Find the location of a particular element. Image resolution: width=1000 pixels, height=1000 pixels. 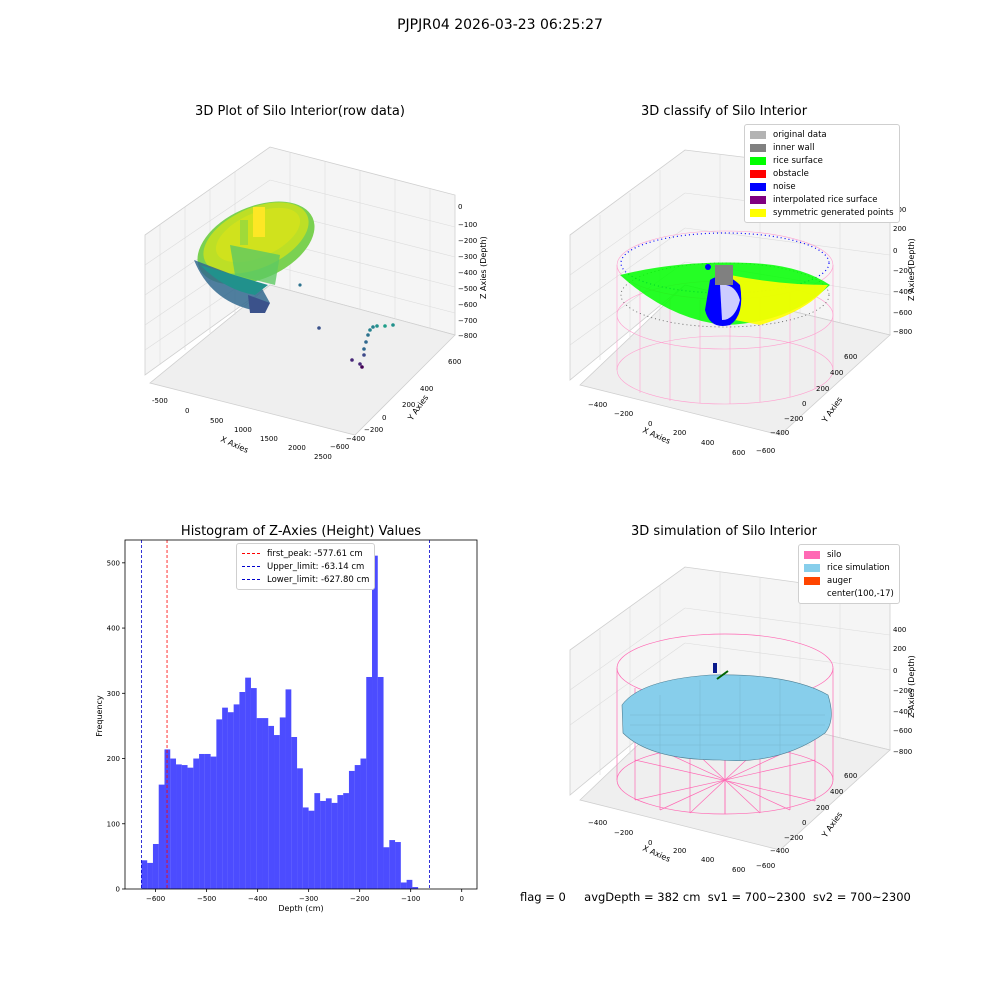

x-ticks: −600 −500 −400 −300 −200 −100 0 is located at coordinates (305, 896).